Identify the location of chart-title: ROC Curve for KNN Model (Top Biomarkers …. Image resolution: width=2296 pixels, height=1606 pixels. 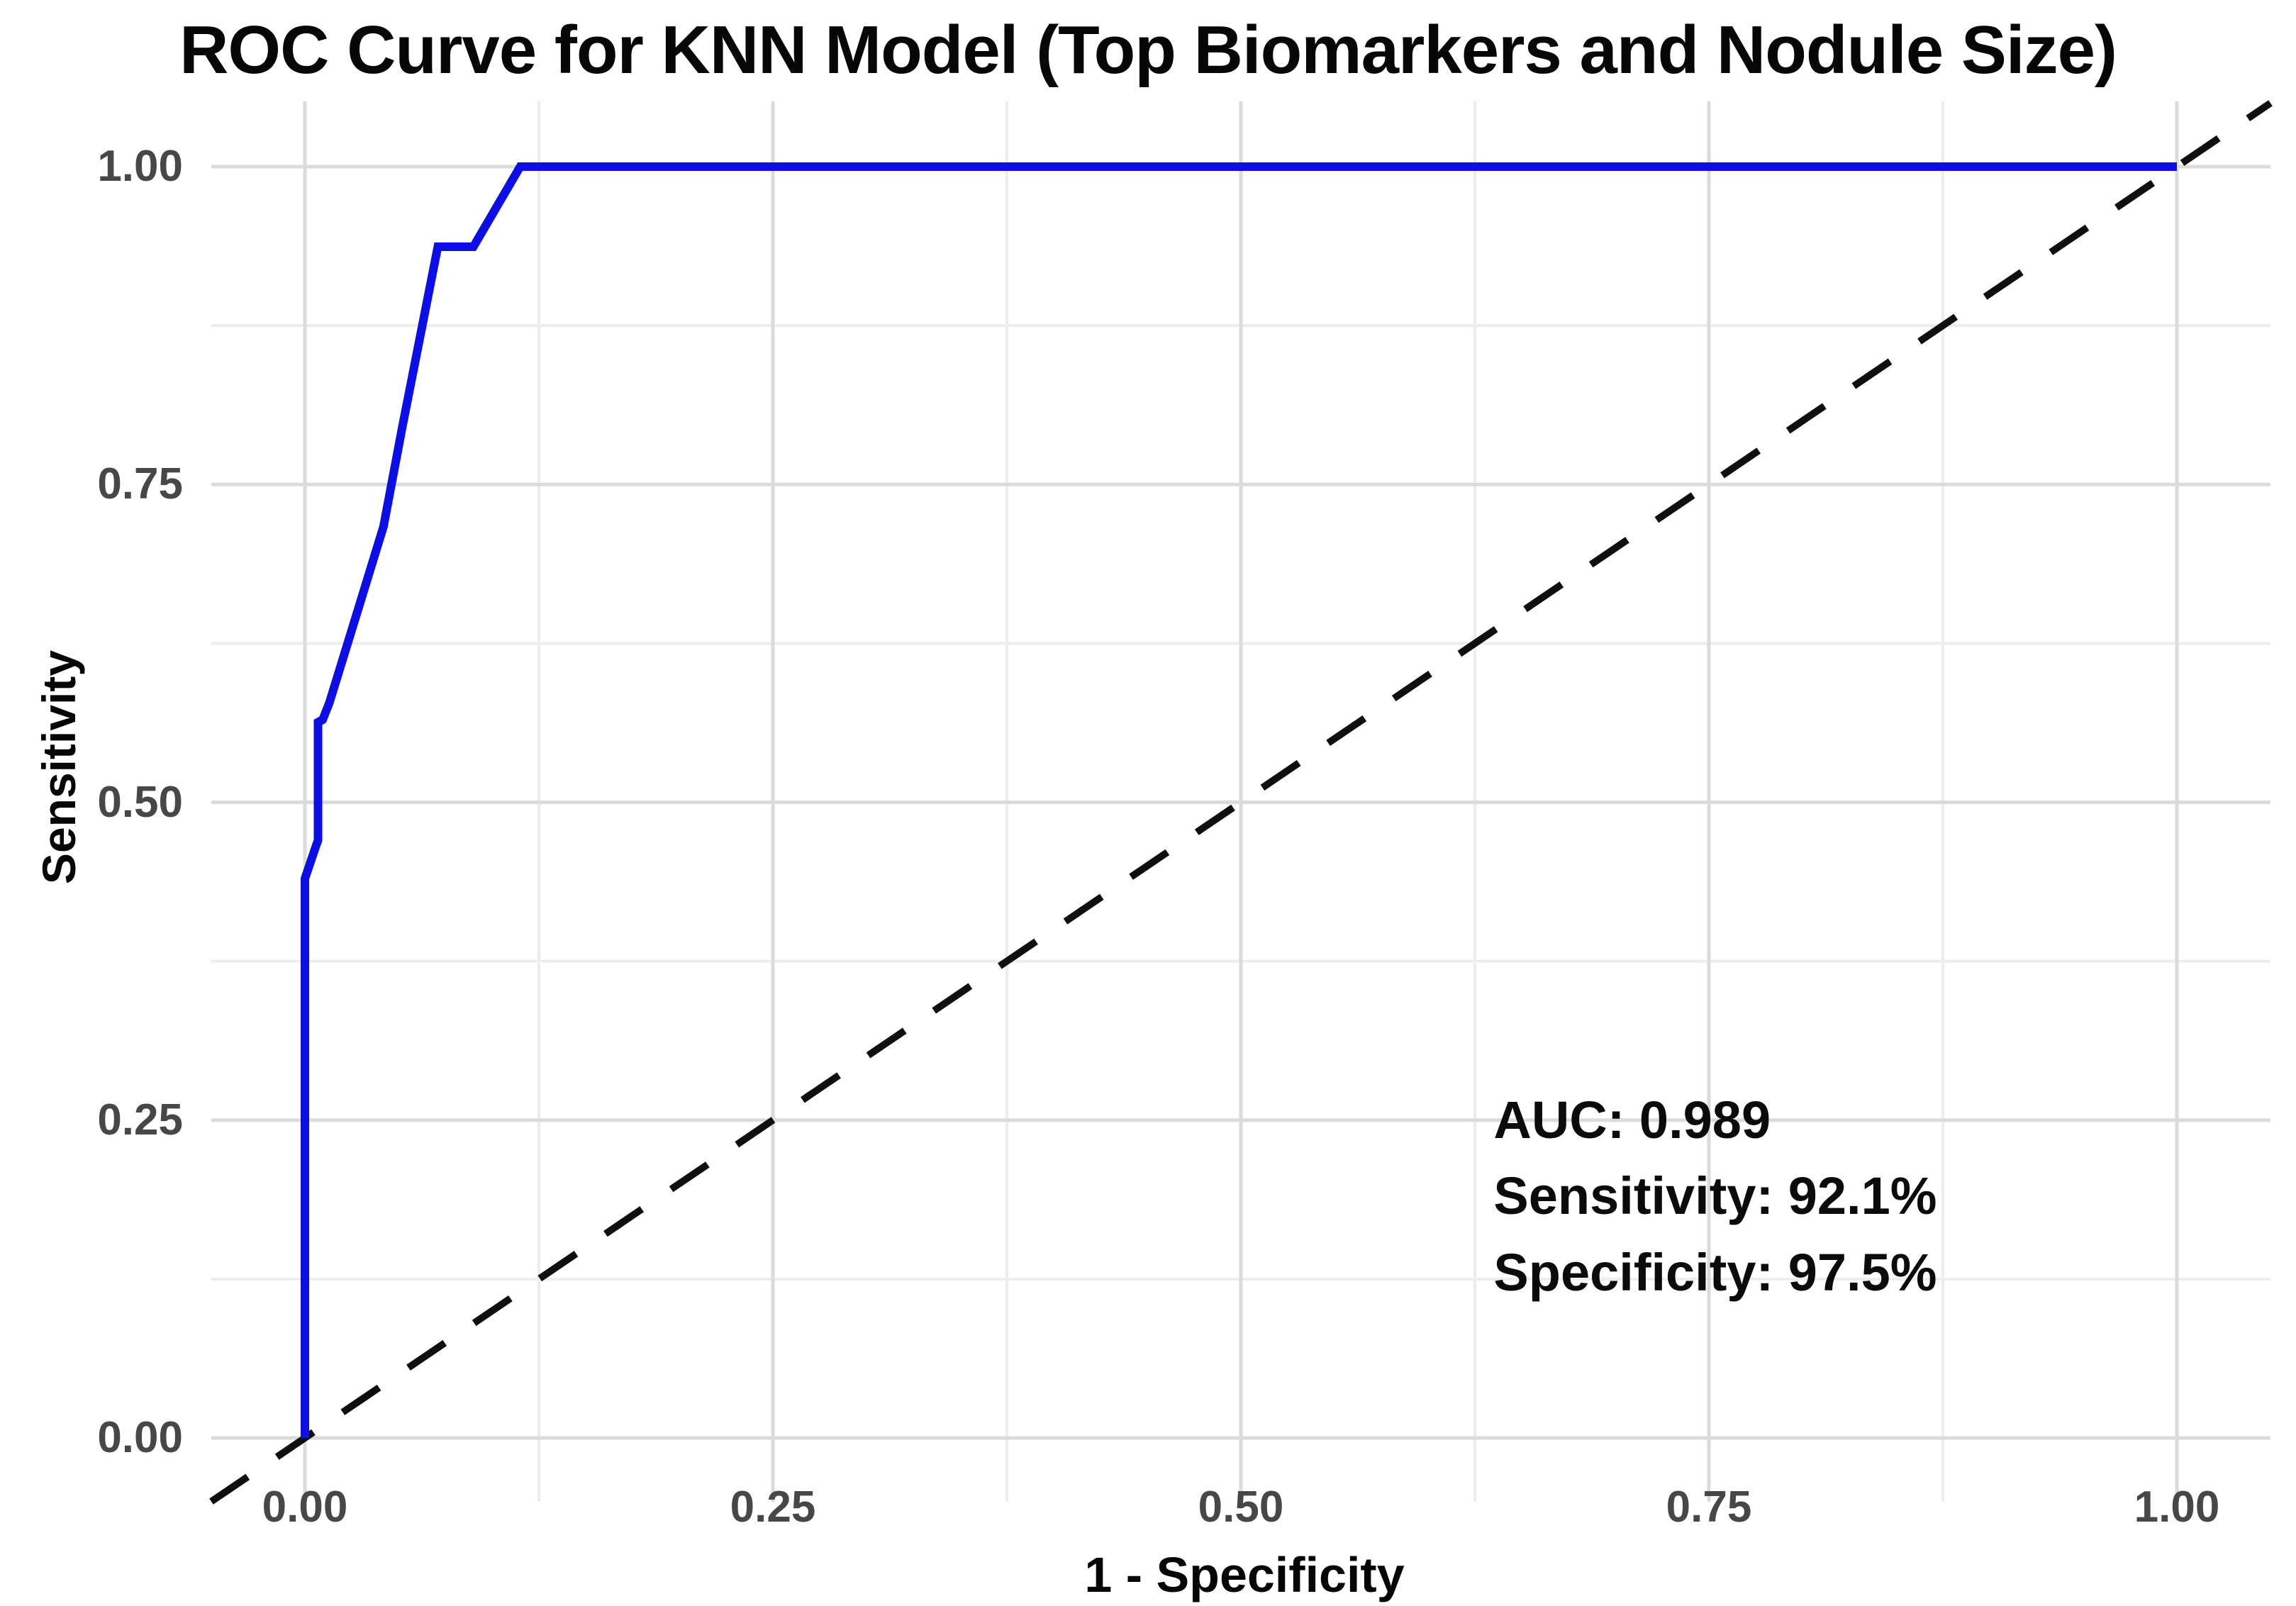
(1148, 50).